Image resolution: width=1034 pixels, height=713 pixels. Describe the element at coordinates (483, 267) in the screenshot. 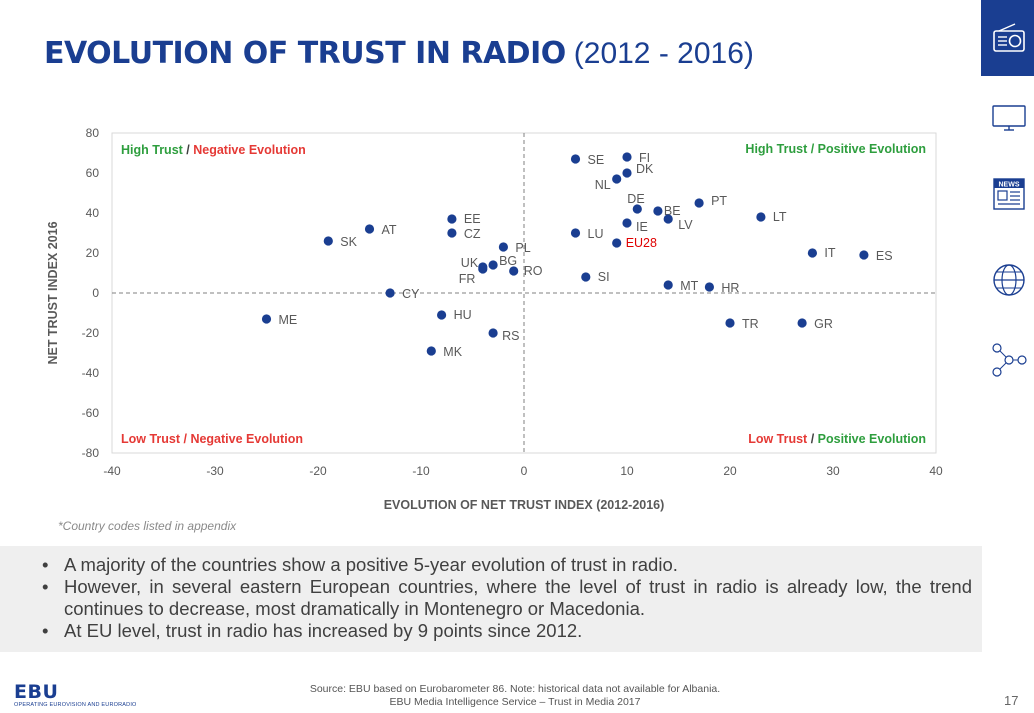

I see `data-point-fr` at that location.